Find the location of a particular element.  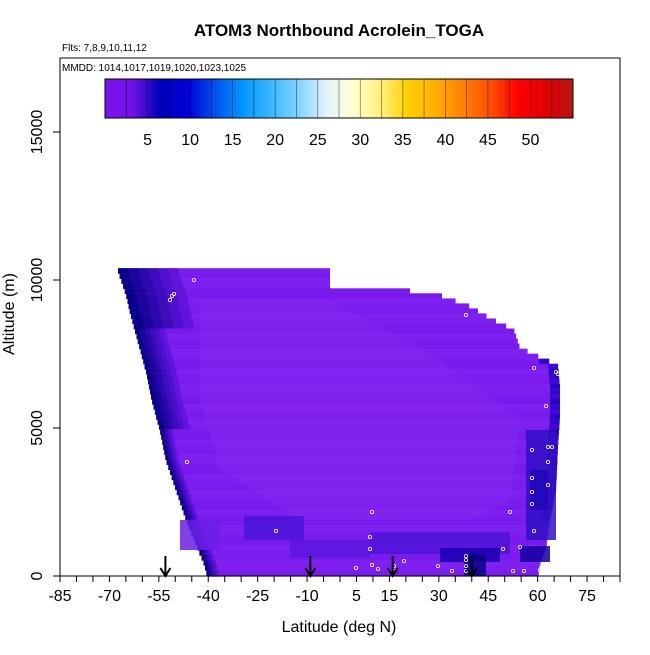

x-tick-label: -70 is located at coordinates (109, 596).